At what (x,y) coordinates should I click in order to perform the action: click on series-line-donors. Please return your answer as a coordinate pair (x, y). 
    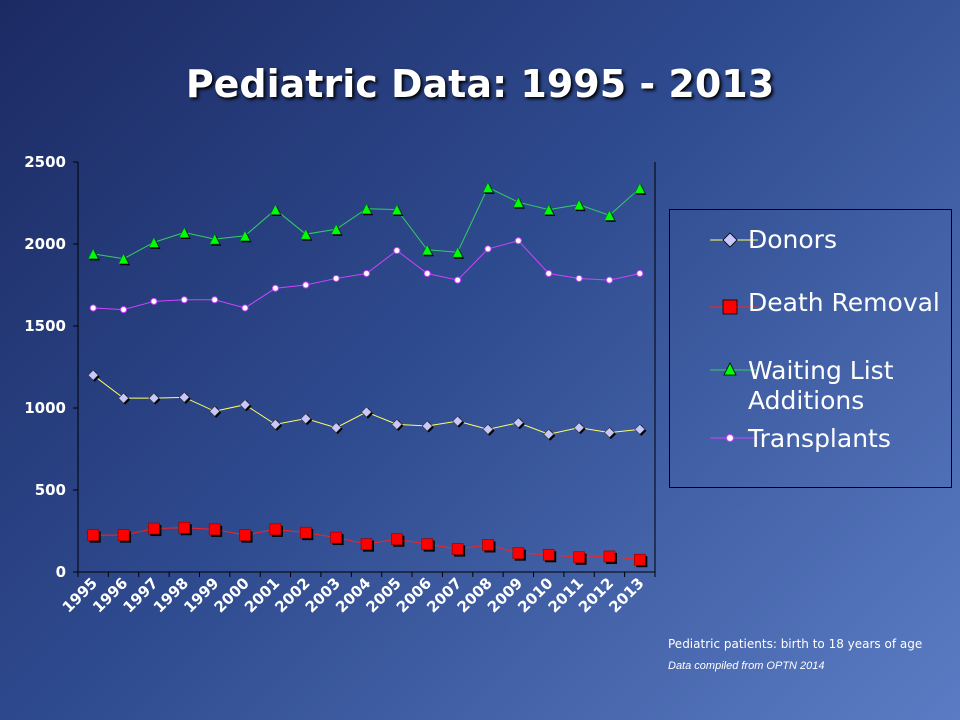
    Looking at the image, I should click on (366, 404).